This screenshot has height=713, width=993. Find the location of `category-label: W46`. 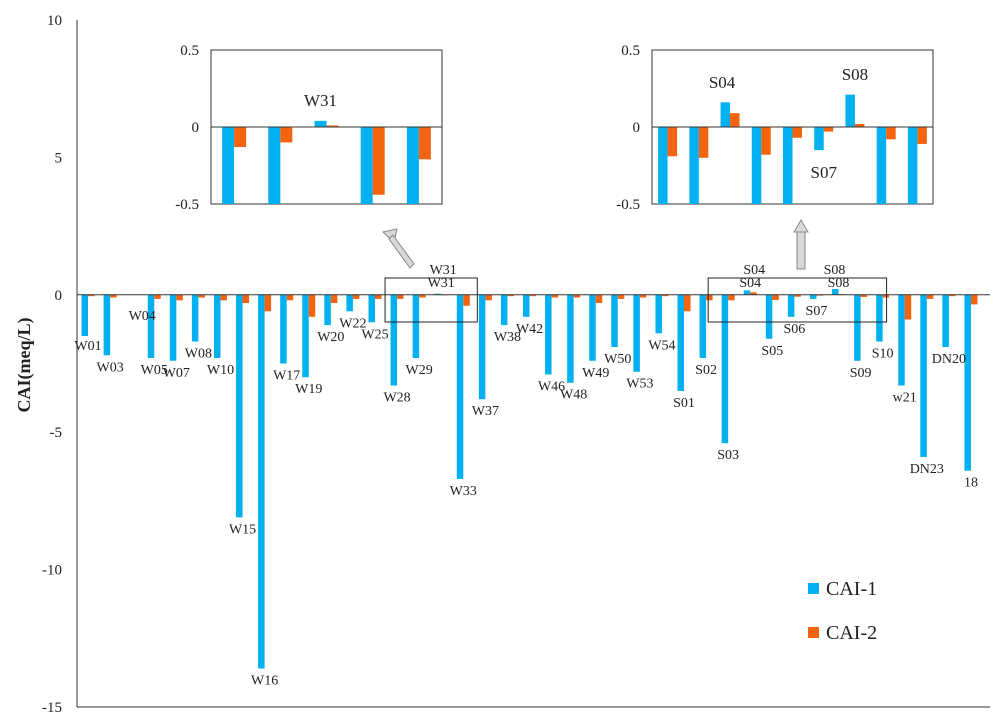

category-label: W46 is located at coordinates (551, 386).